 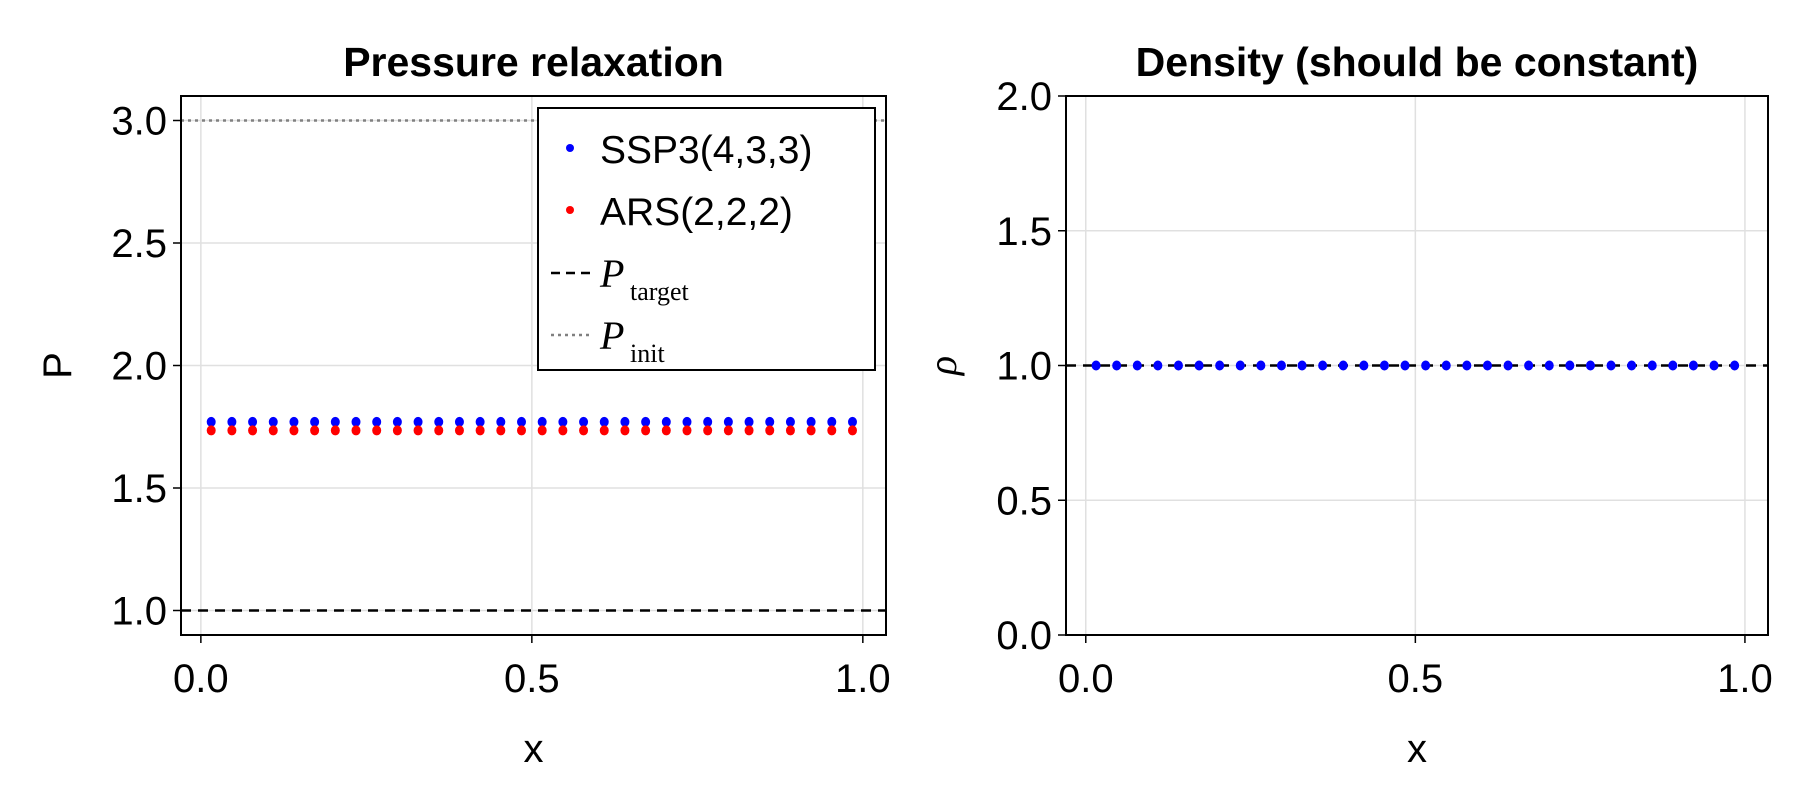 I want to click on chart-title: Density (should be constant), so click(x=1417, y=62).